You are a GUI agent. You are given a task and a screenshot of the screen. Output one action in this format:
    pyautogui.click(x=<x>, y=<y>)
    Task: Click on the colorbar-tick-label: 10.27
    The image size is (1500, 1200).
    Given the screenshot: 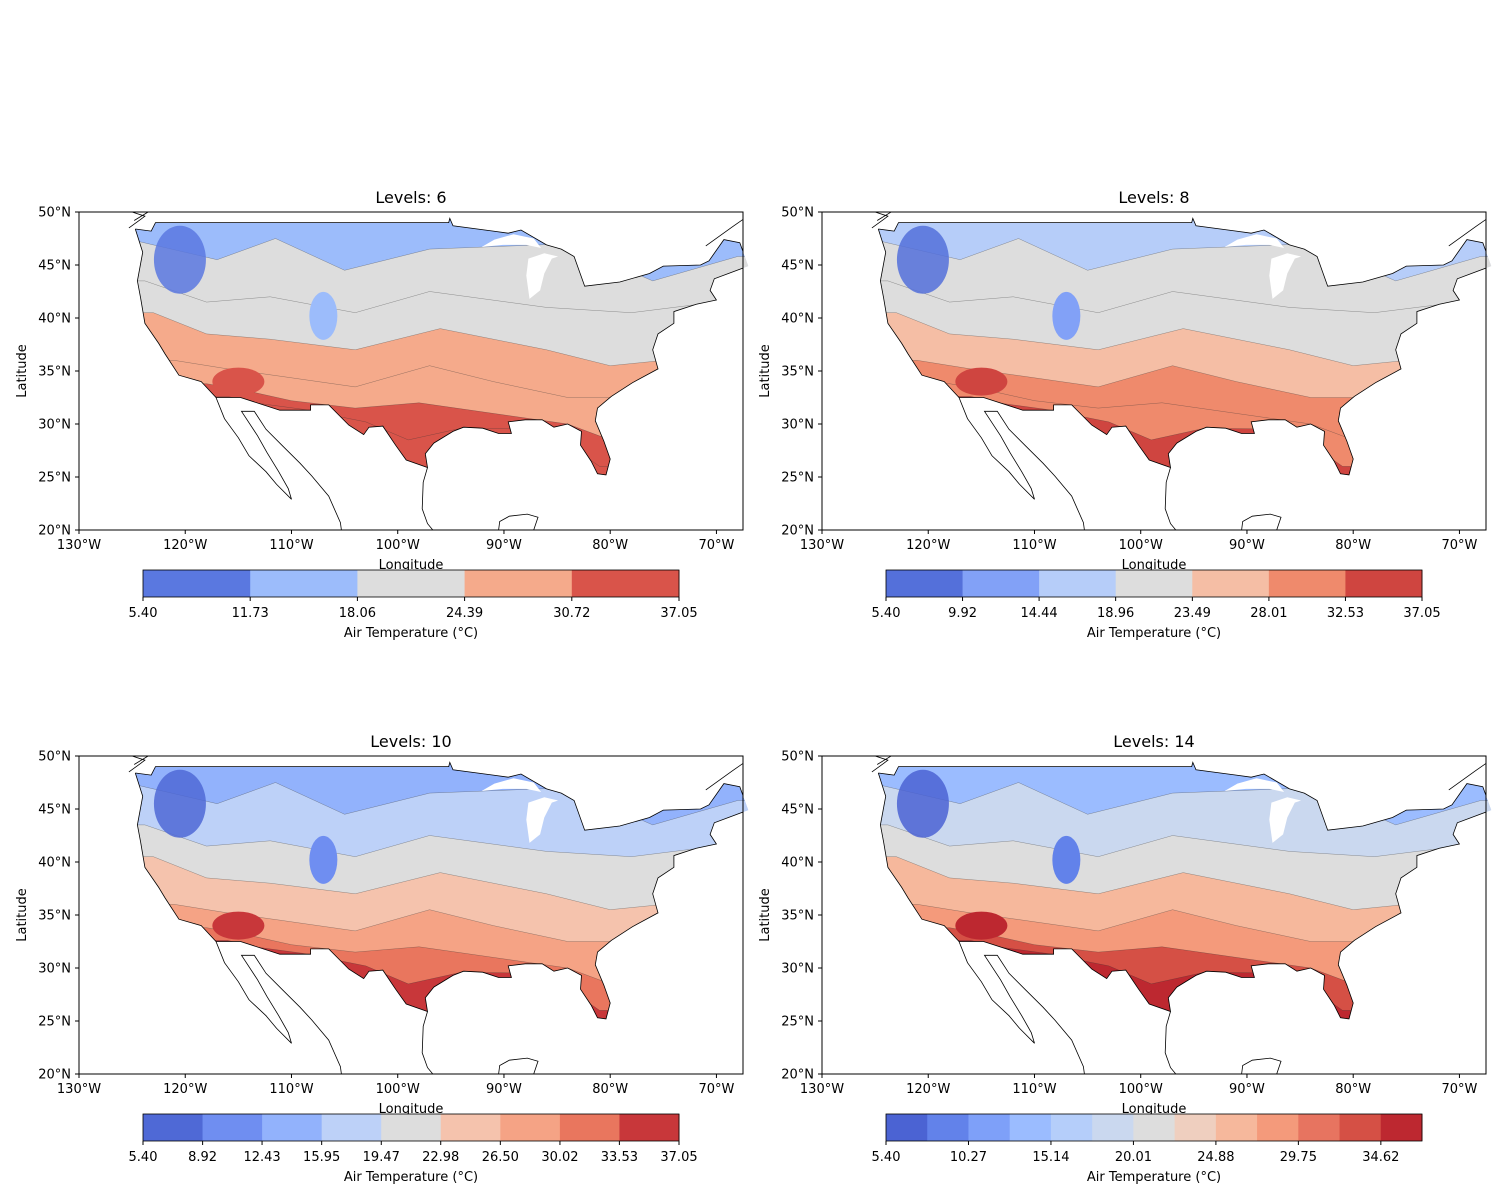 What is the action you would take?
    pyautogui.click(x=968, y=1157)
    